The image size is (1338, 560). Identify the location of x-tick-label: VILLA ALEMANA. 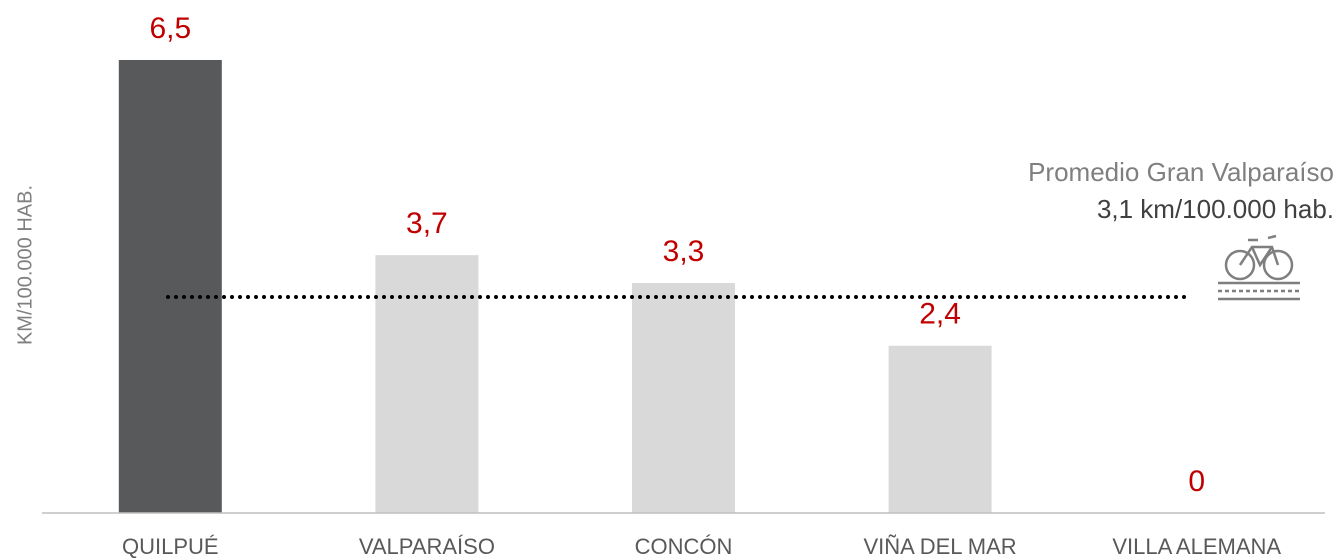
(1196, 546).